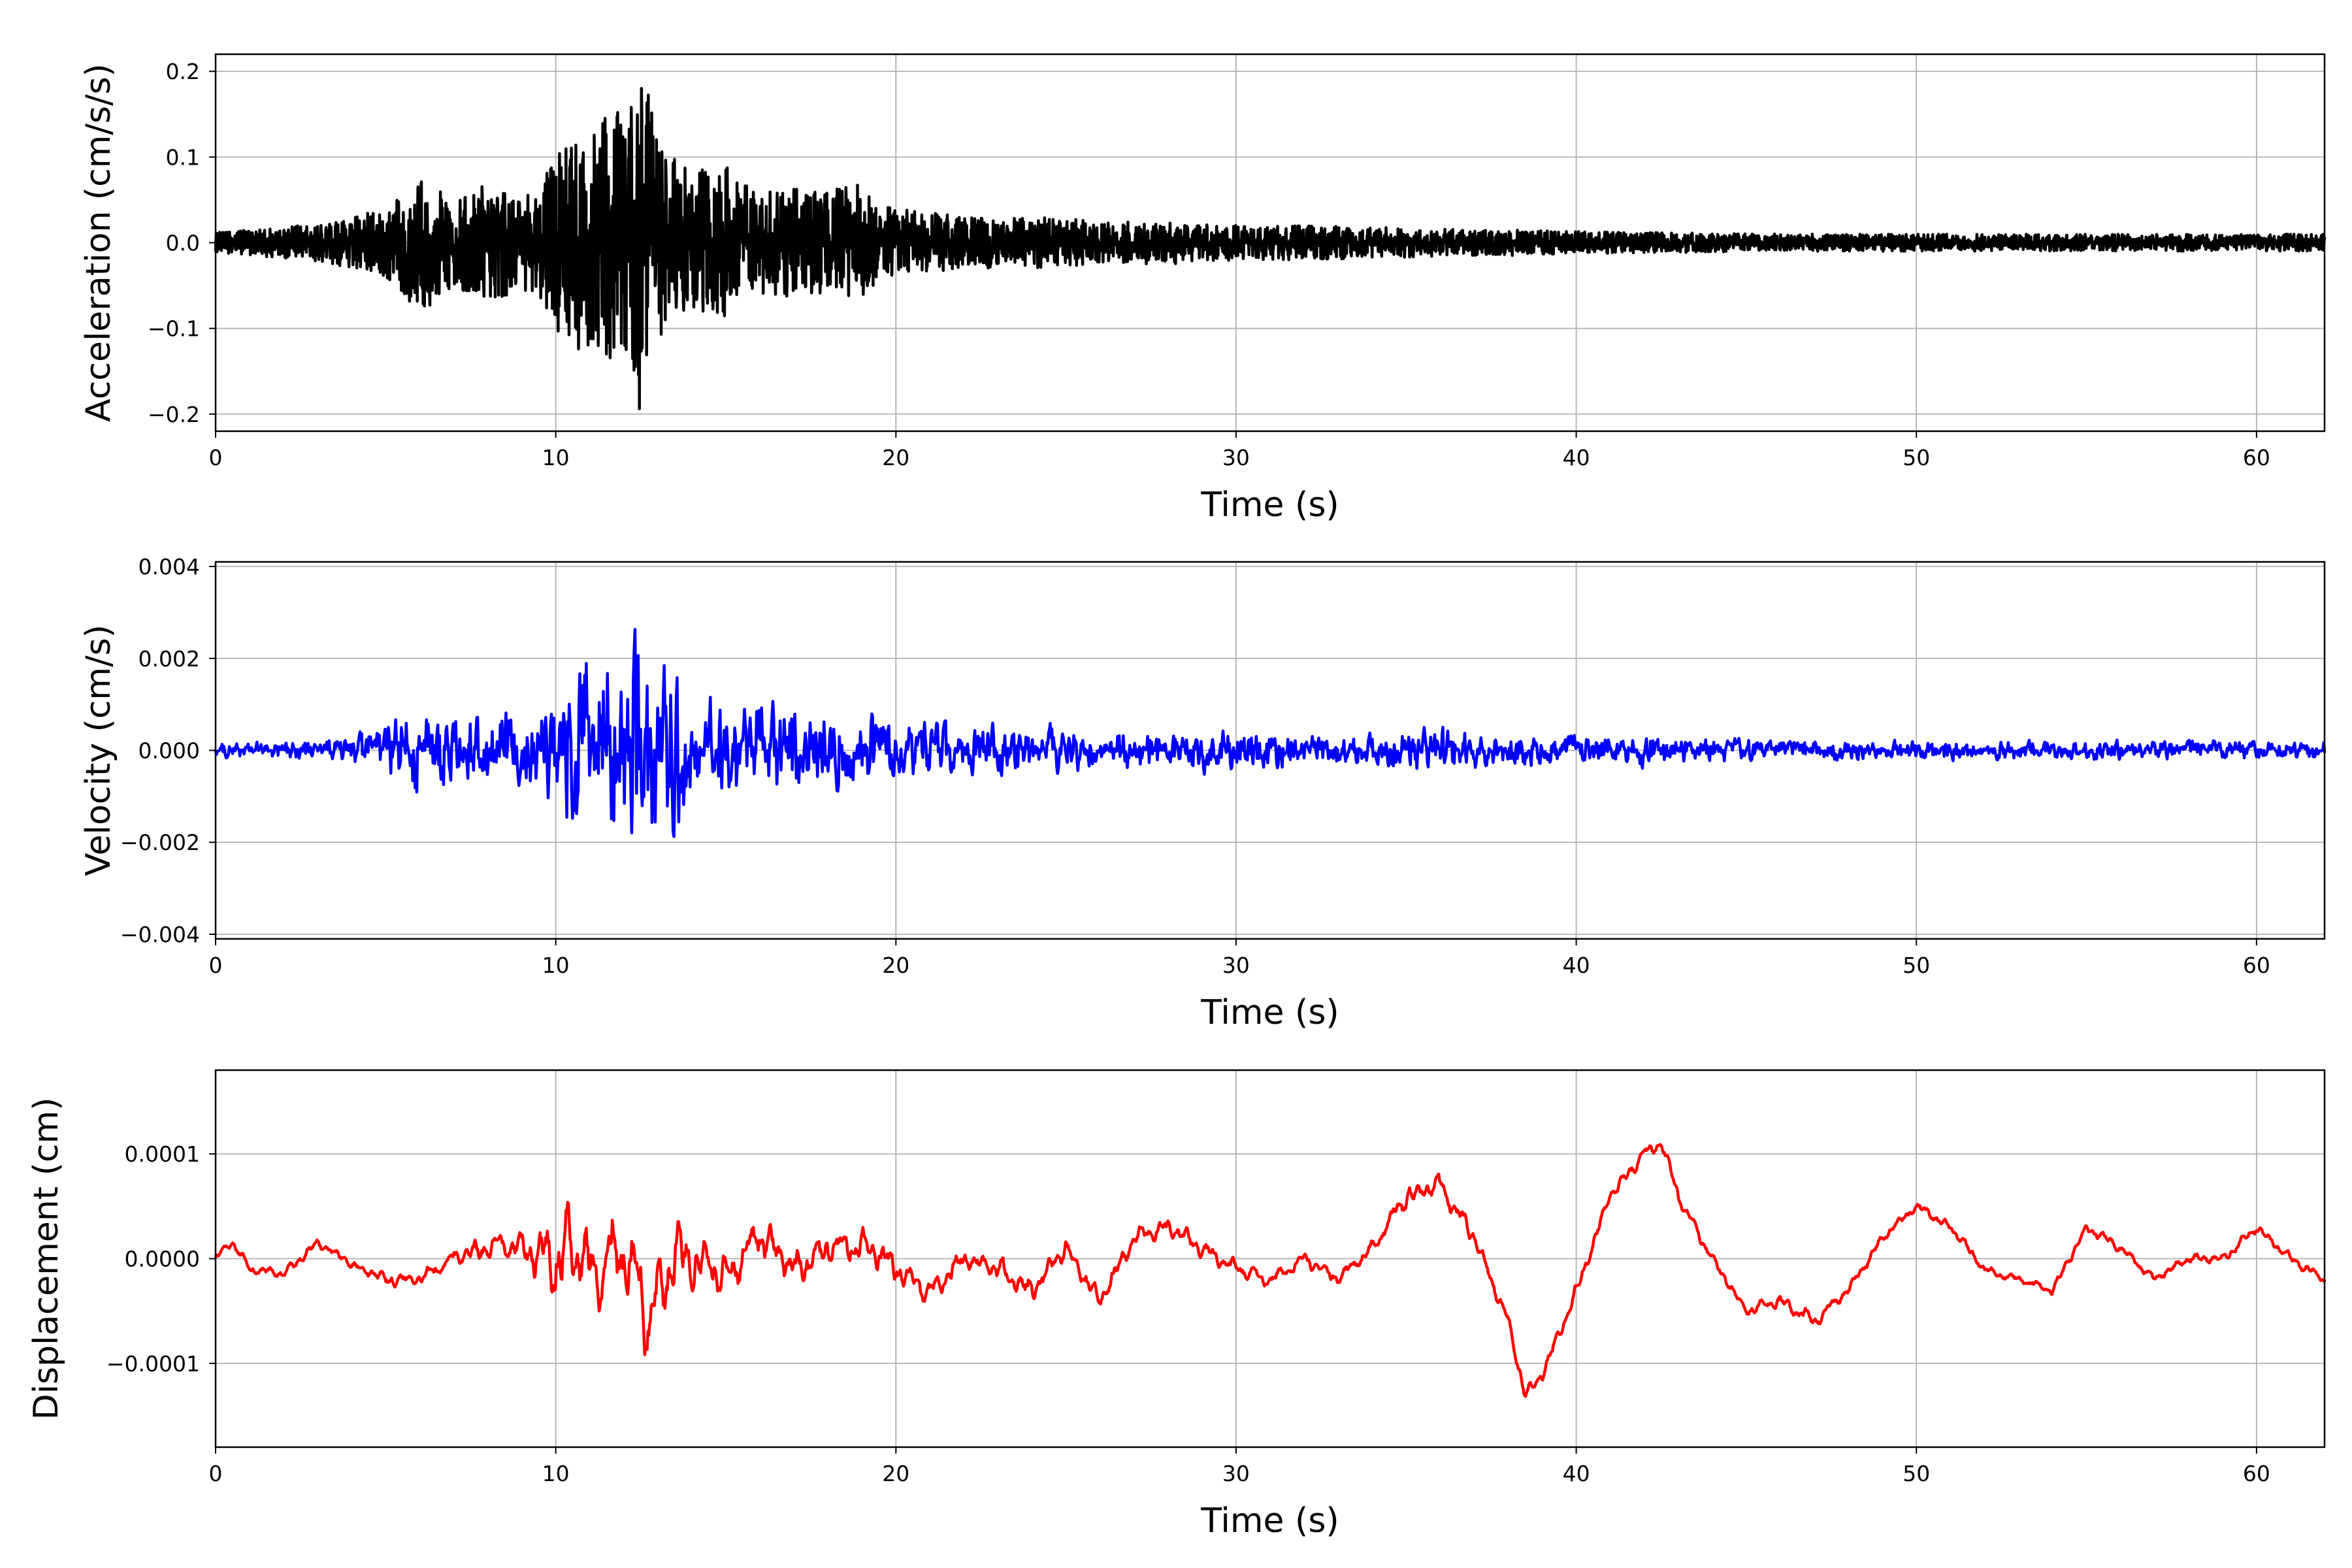 Image resolution: width=2352 pixels, height=1568 pixels. I want to click on velocity-trace, so click(1270, 733).